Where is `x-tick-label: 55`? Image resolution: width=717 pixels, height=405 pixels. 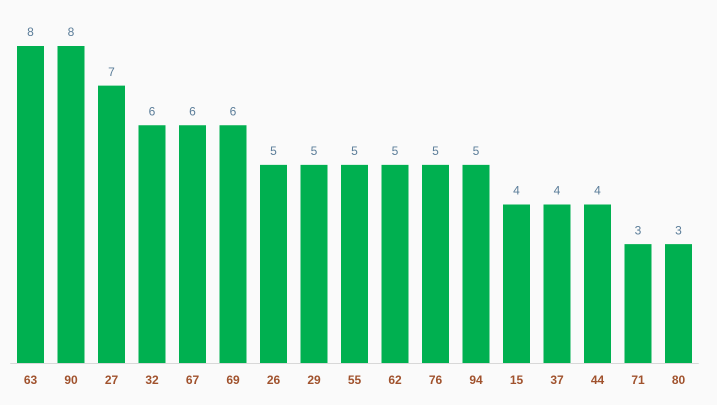 x-tick-label: 55 is located at coordinates (355, 380).